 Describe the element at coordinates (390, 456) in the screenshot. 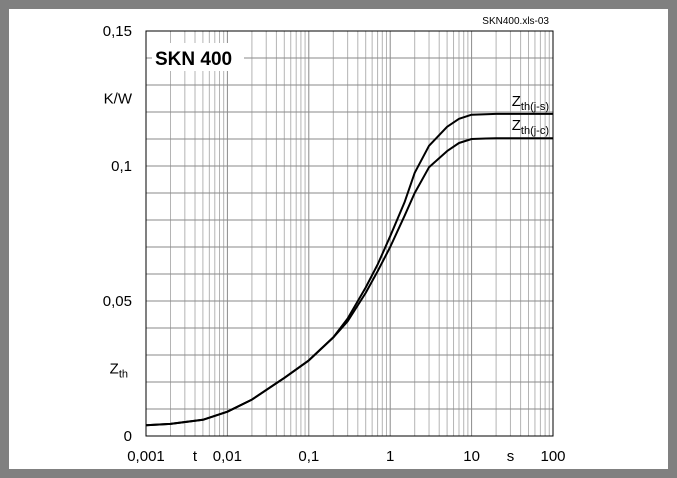

I see `x-tick-label: 1` at that location.